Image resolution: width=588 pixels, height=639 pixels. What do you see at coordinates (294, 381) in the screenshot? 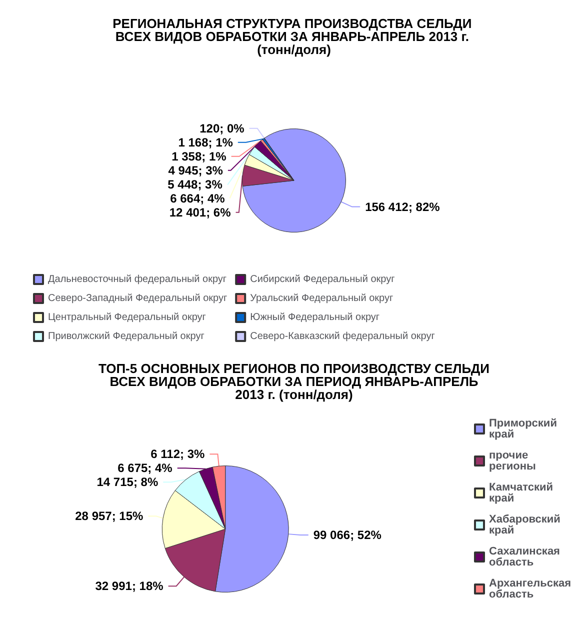
I see `chart-title: ТОП-5 ОСНОВНЫХ РЕГИОНОВ ПО ПРОИЗВОДСТВУ СЕЛЬДИ ВСЕХ ВИДОВ ОБРАБОТКИ ЗА ПЕРИОД ЯНВАРЬ-АПРЕЛЬ 2013 г. (тонн/доля)` at bounding box center [294, 381].